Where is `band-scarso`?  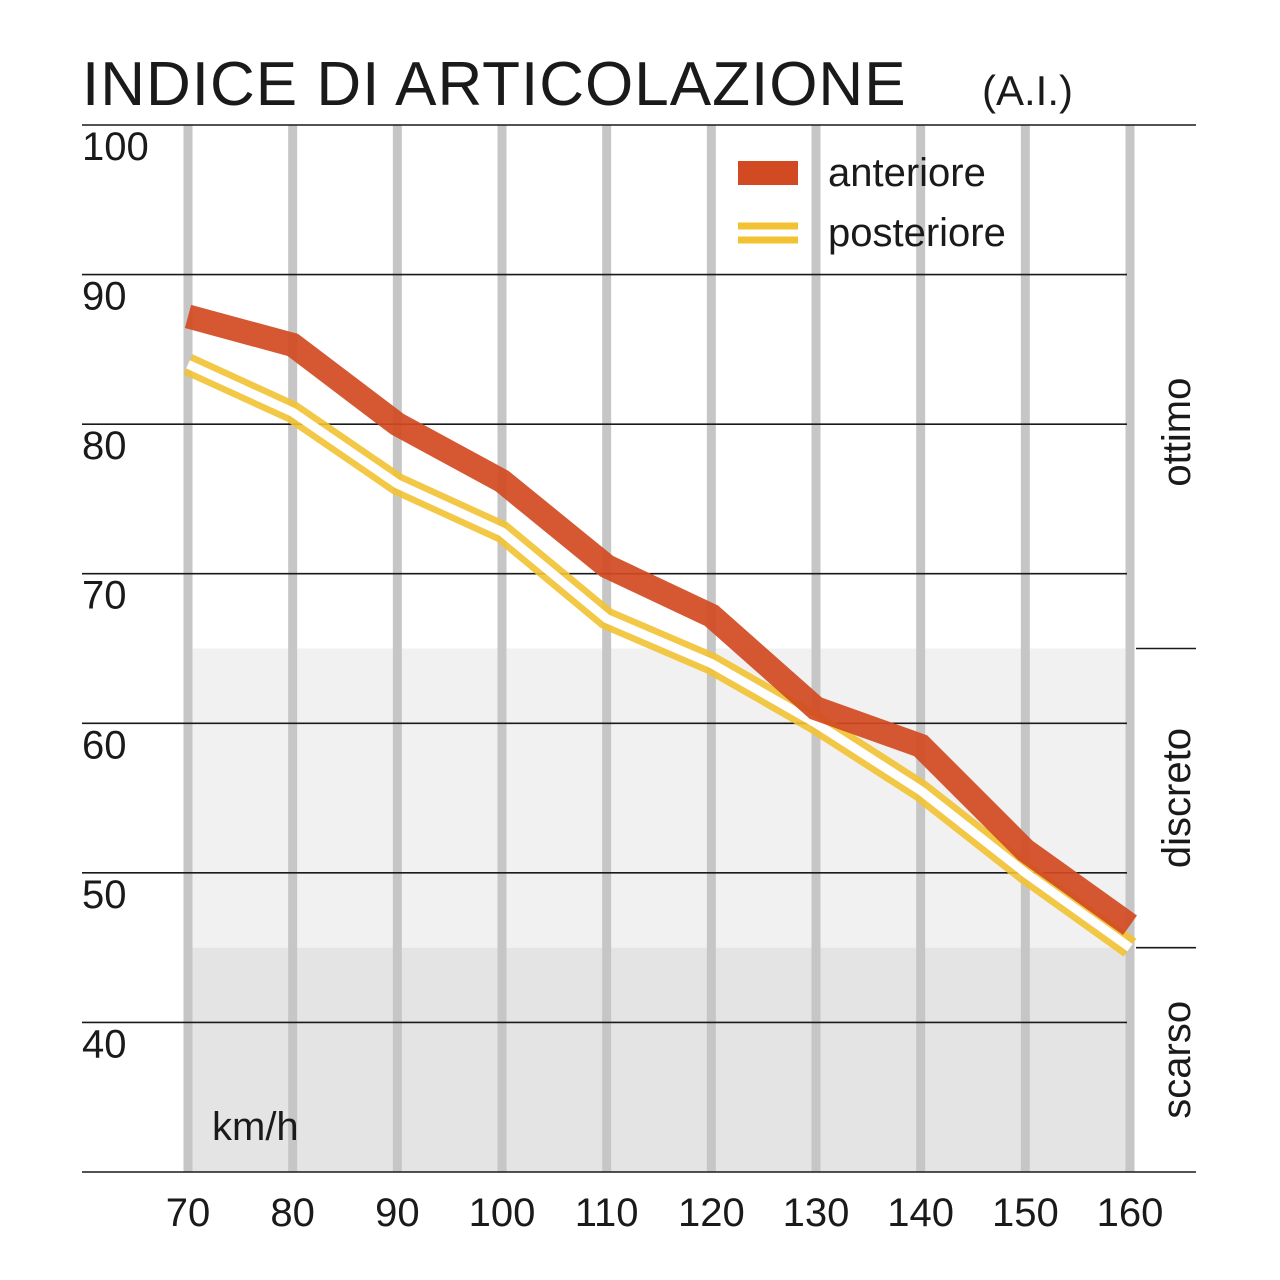
band-scarso is located at coordinates (659, 1059).